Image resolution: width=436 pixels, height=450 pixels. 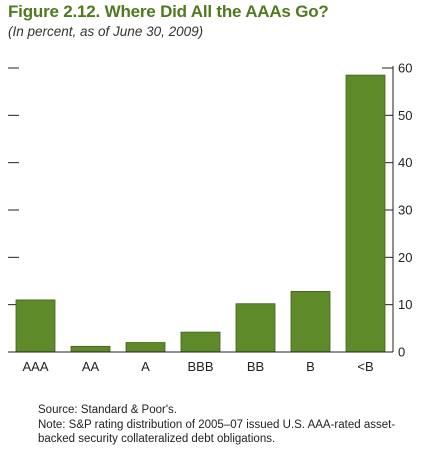 What do you see at coordinates (91, 366) in the screenshot?
I see `x-tick-label: AA` at bounding box center [91, 366].